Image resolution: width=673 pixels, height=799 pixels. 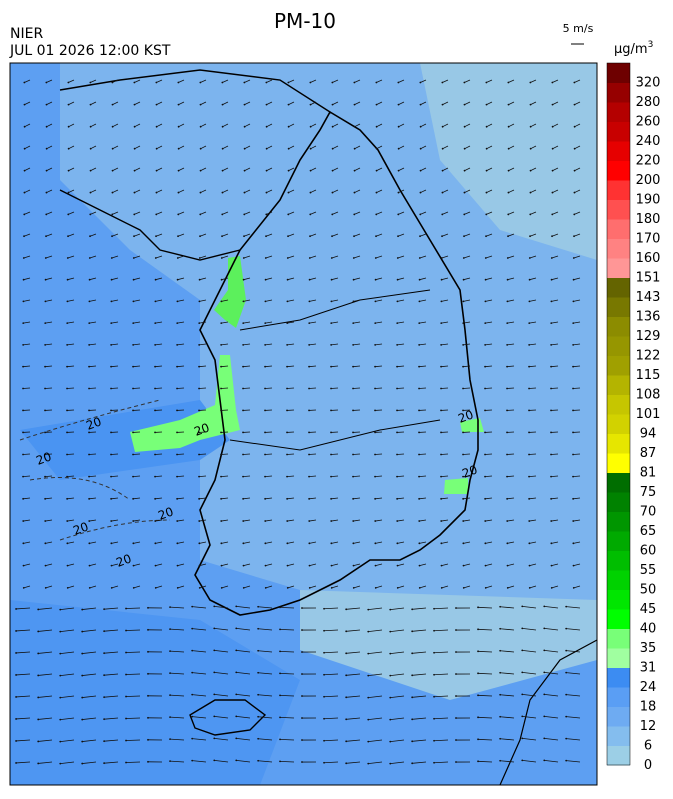 What do you see at coordinates (648, 434) in the screenshot?
I see `colorbar-label: 94` at bounding box center [648, 434].